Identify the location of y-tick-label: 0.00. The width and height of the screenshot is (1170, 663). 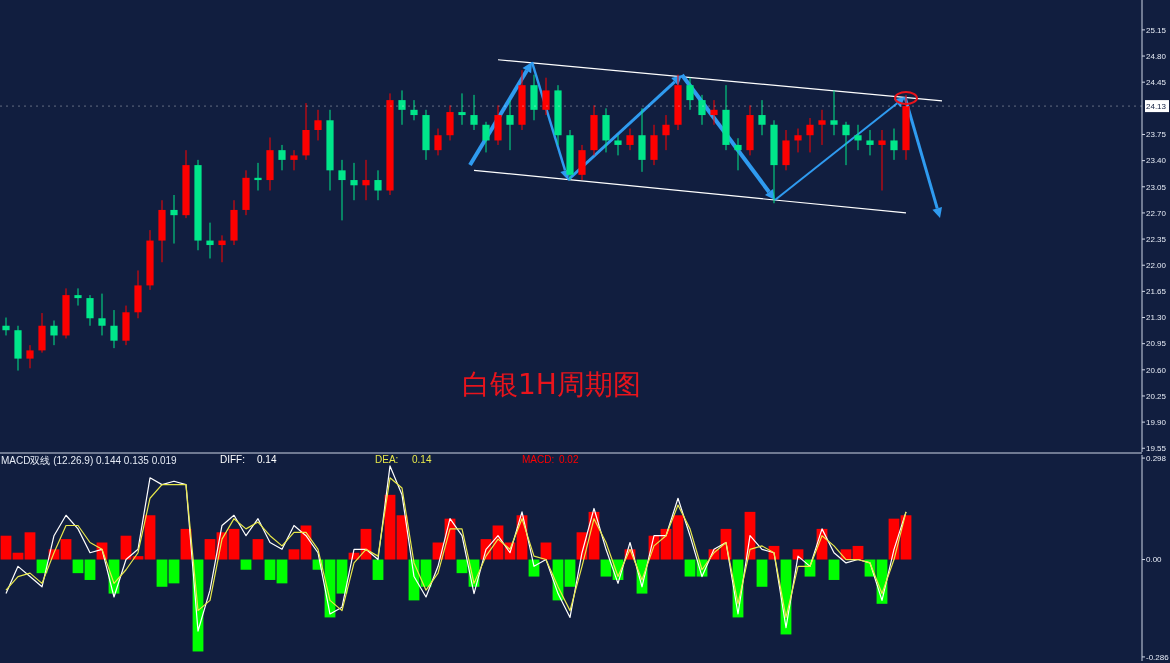
(1154, 560).